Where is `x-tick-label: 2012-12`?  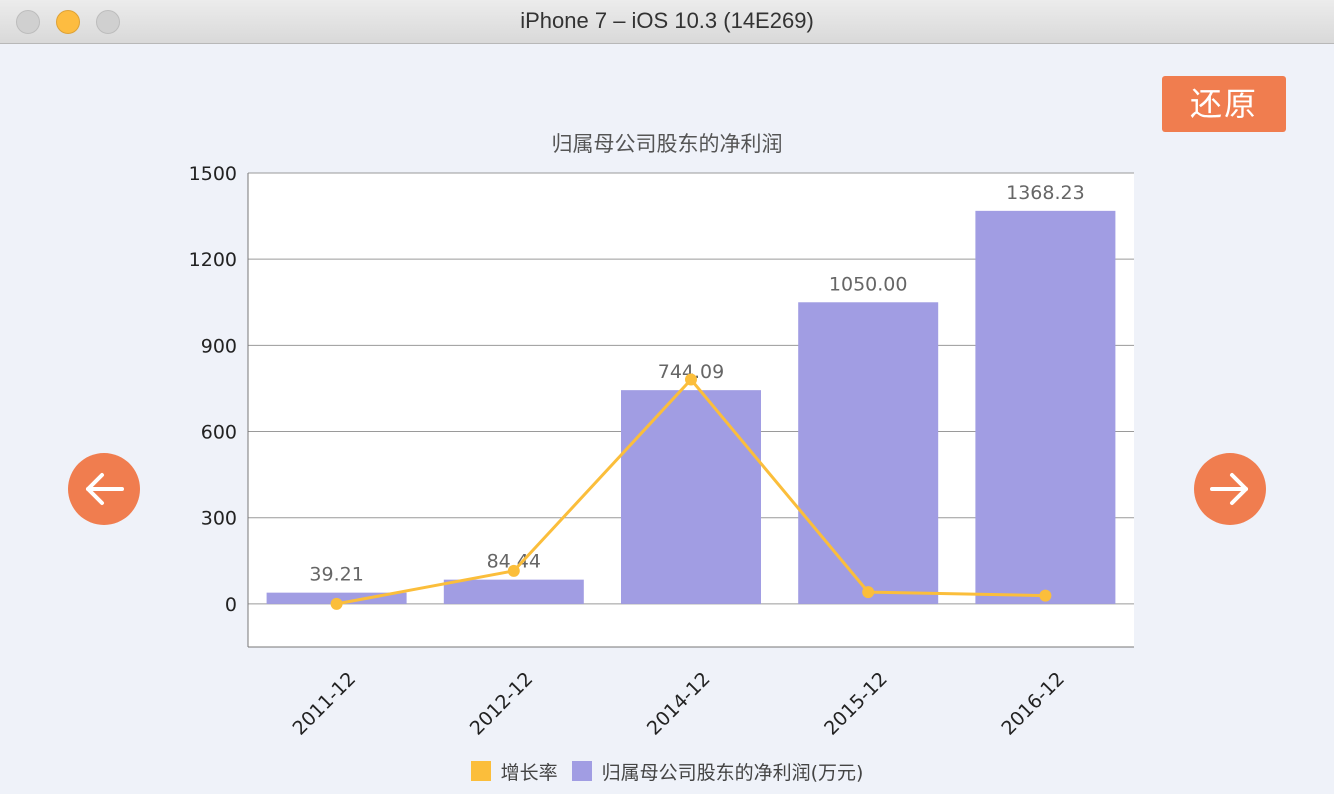 x-tick-label: 2012-12 is located at coordinates (502, 704).